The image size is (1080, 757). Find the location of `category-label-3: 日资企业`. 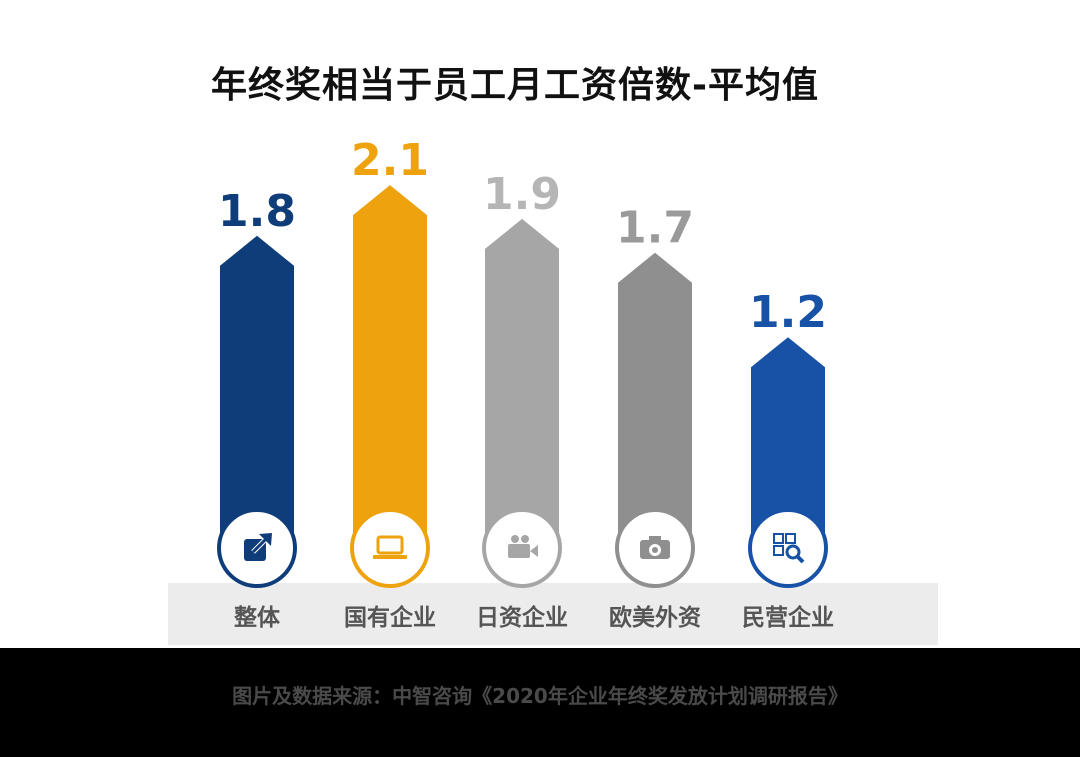

category-label-3: 日资企业 is located at coordinates (522, 617).